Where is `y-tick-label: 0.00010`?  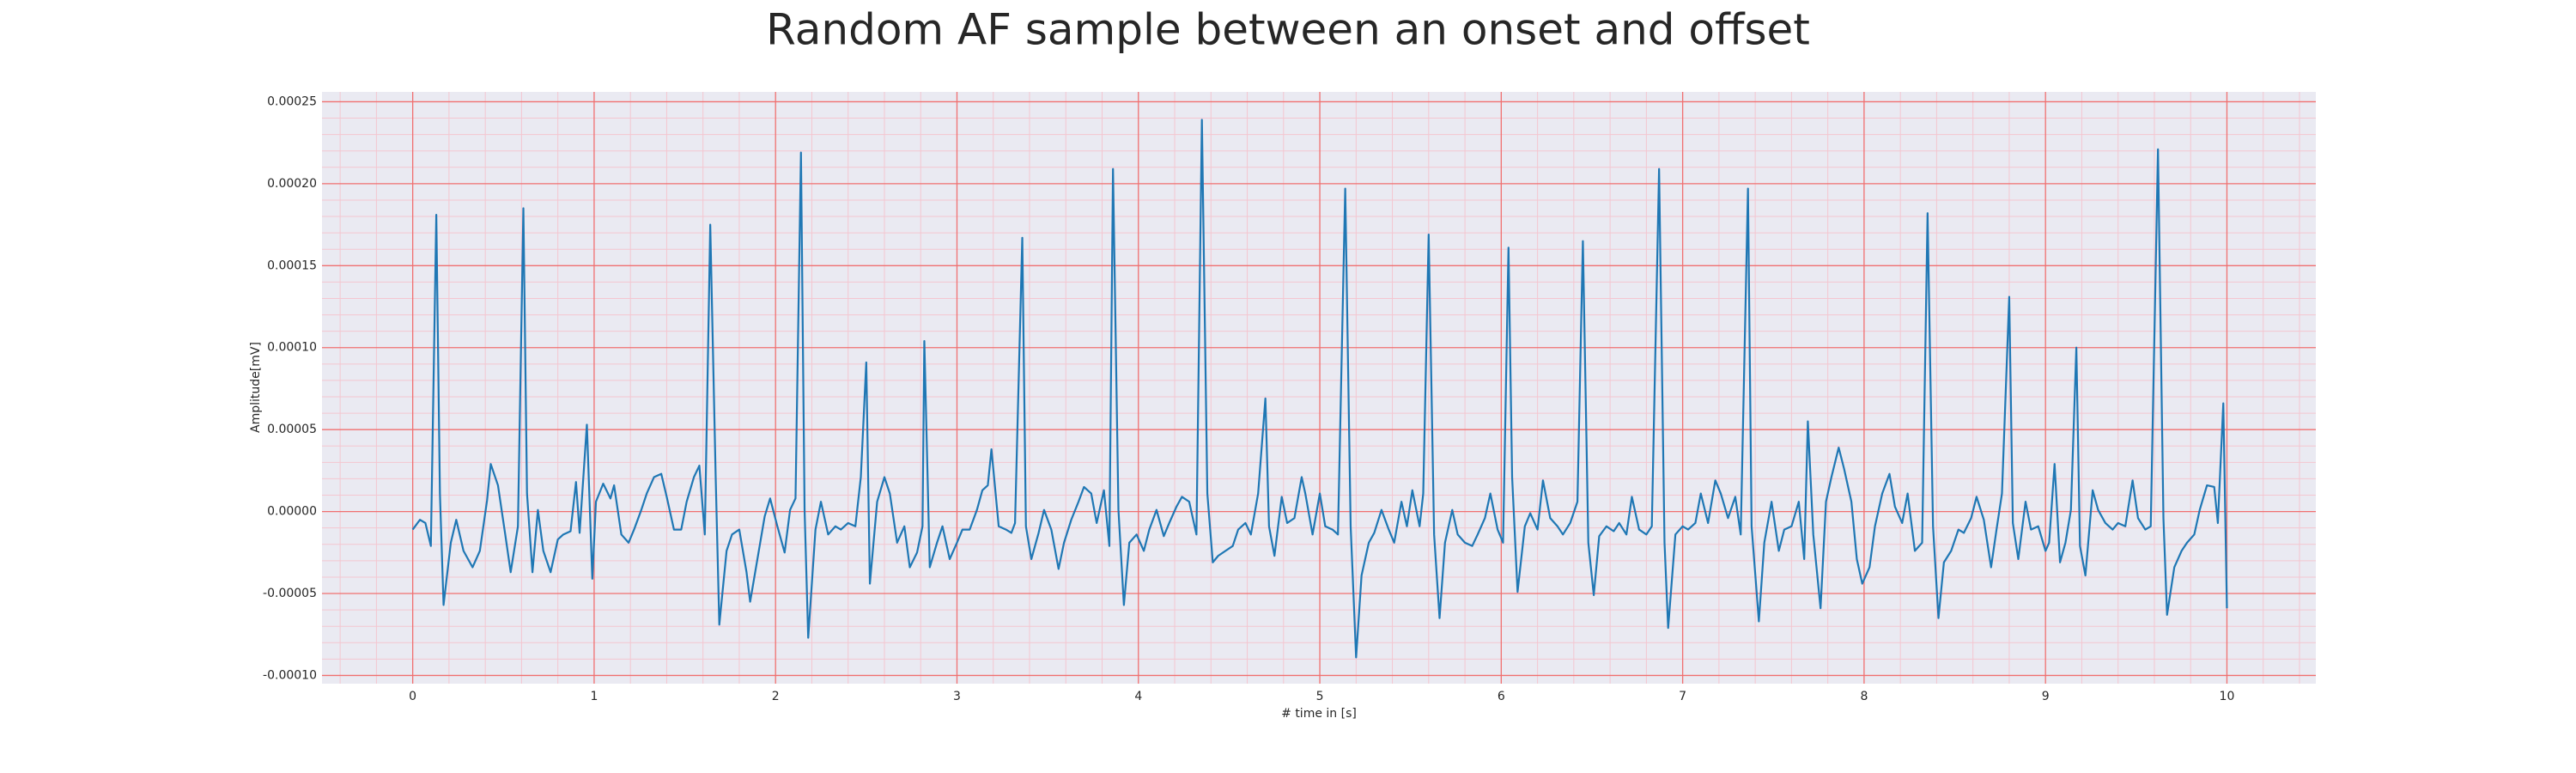 y-tick-label: 0.00010 is located at coordinates (292, 348).